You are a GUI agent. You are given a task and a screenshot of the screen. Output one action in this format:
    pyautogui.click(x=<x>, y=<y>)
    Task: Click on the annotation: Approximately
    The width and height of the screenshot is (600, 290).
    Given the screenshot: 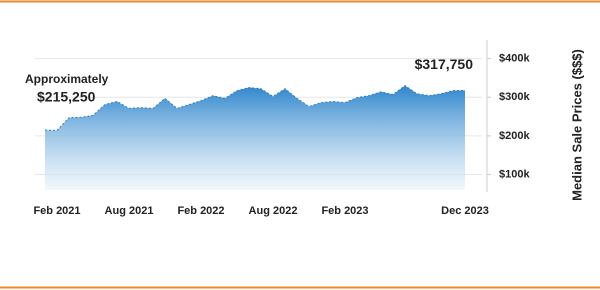 What is the action you would take?
    pyautogui.click(x=67, y=79)
    